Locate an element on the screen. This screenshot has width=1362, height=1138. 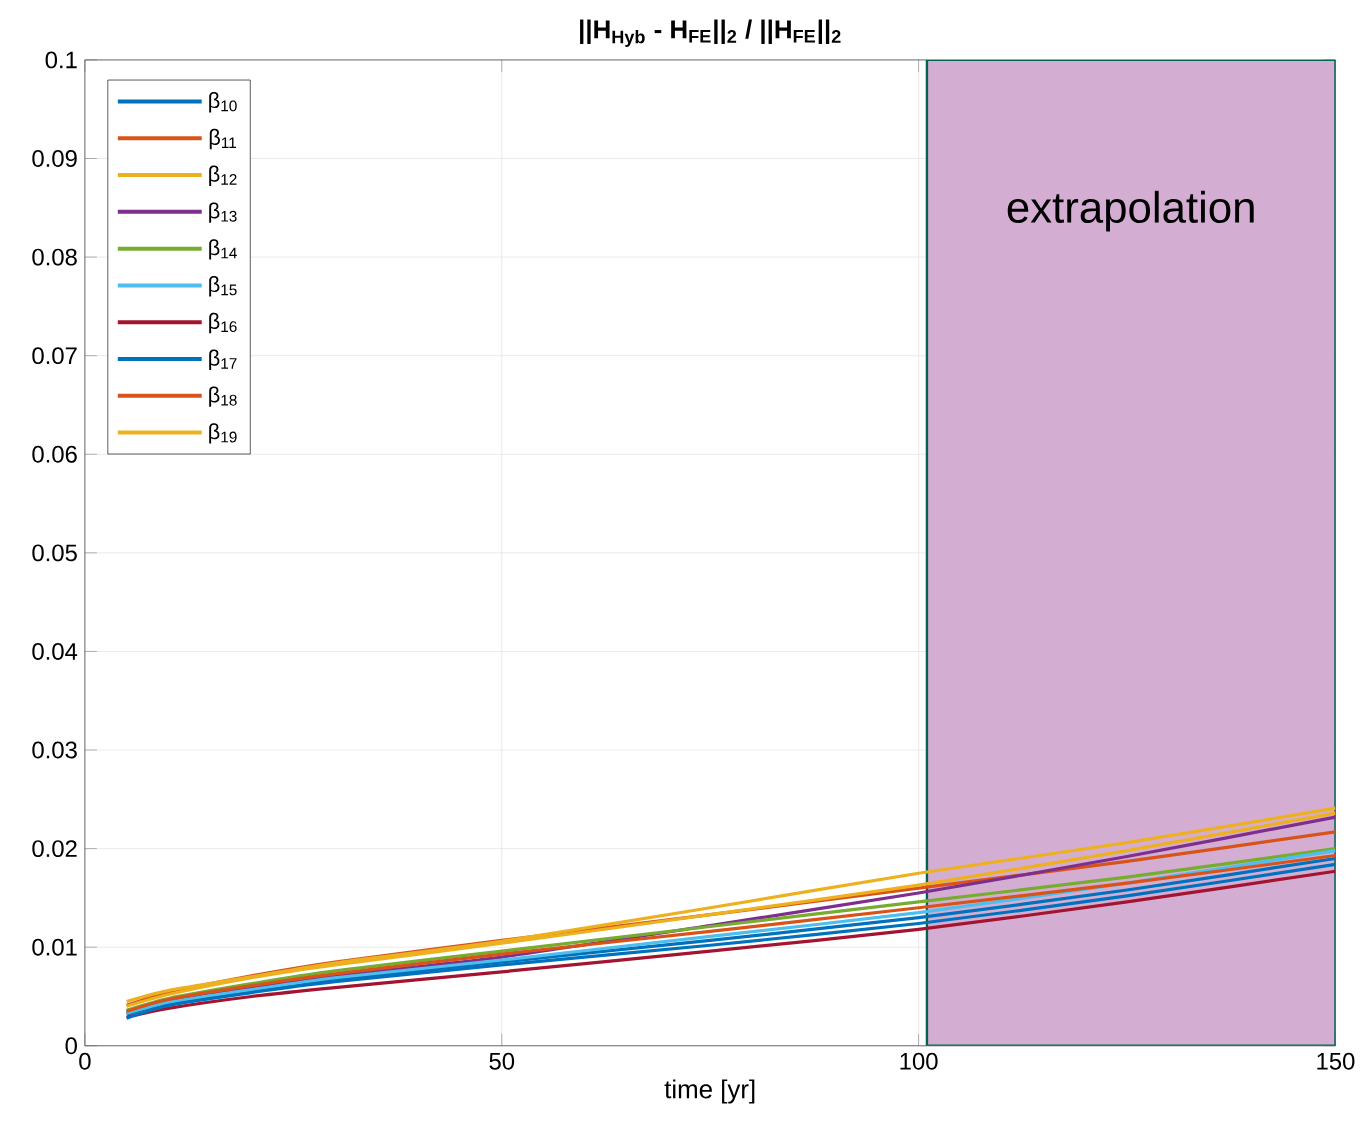
y-tick-label: 0.06 is located at coordinates (54, 454).